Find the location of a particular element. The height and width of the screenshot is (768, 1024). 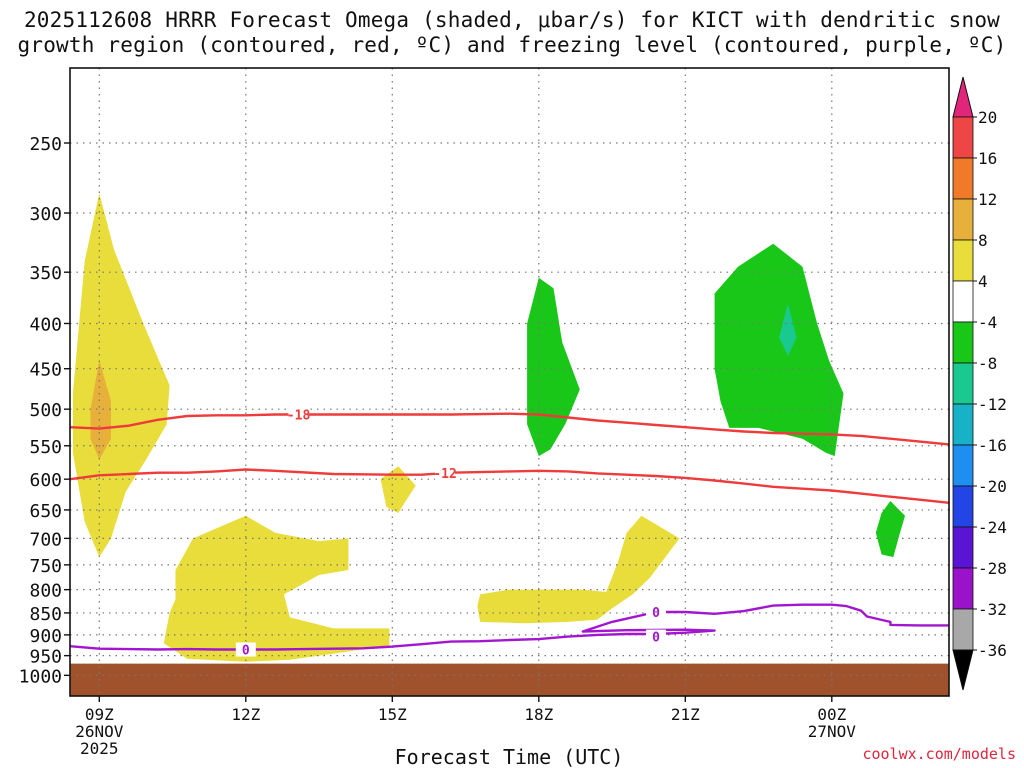

watermark: coolwx.com/models is located at coordinates (939, 754).